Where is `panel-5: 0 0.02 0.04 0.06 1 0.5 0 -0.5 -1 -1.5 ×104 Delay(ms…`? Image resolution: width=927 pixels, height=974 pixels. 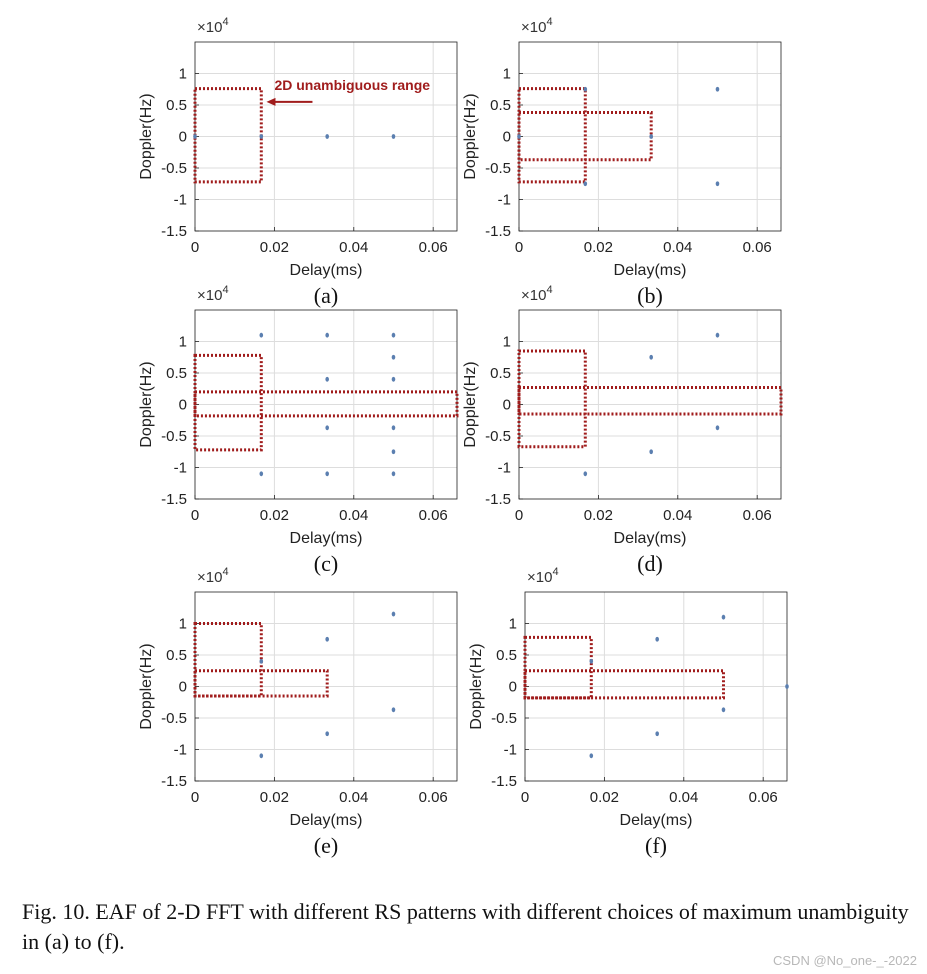 panel-5: 0 0.02 0.04 0.06 1 0.5 0 -0.5 -1 -1.5 ×104 Delay(ms… is located at coordinates (298, 712).